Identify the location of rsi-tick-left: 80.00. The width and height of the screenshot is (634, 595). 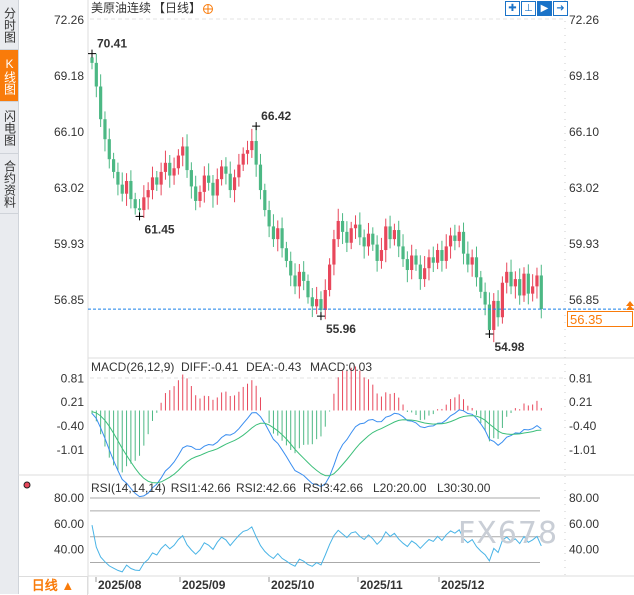
(69, 498).